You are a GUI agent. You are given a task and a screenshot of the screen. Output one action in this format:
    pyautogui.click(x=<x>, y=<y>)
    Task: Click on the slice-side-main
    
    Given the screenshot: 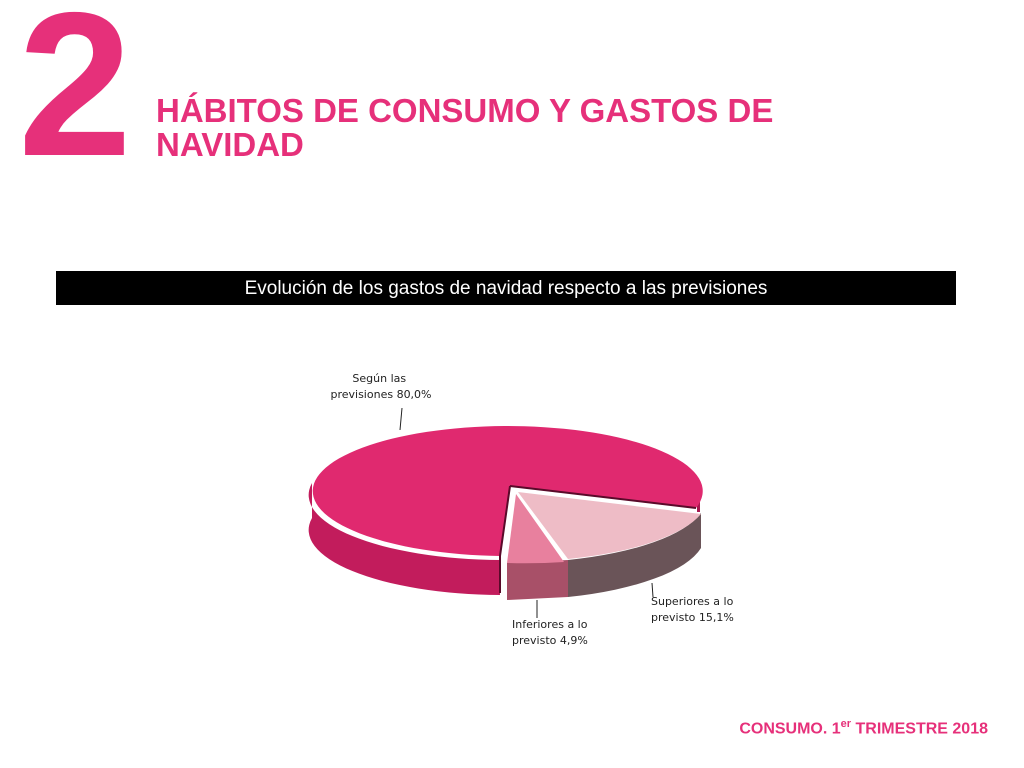 What is the action you would take?
    pyautogui.click(x=404, y=539)
    